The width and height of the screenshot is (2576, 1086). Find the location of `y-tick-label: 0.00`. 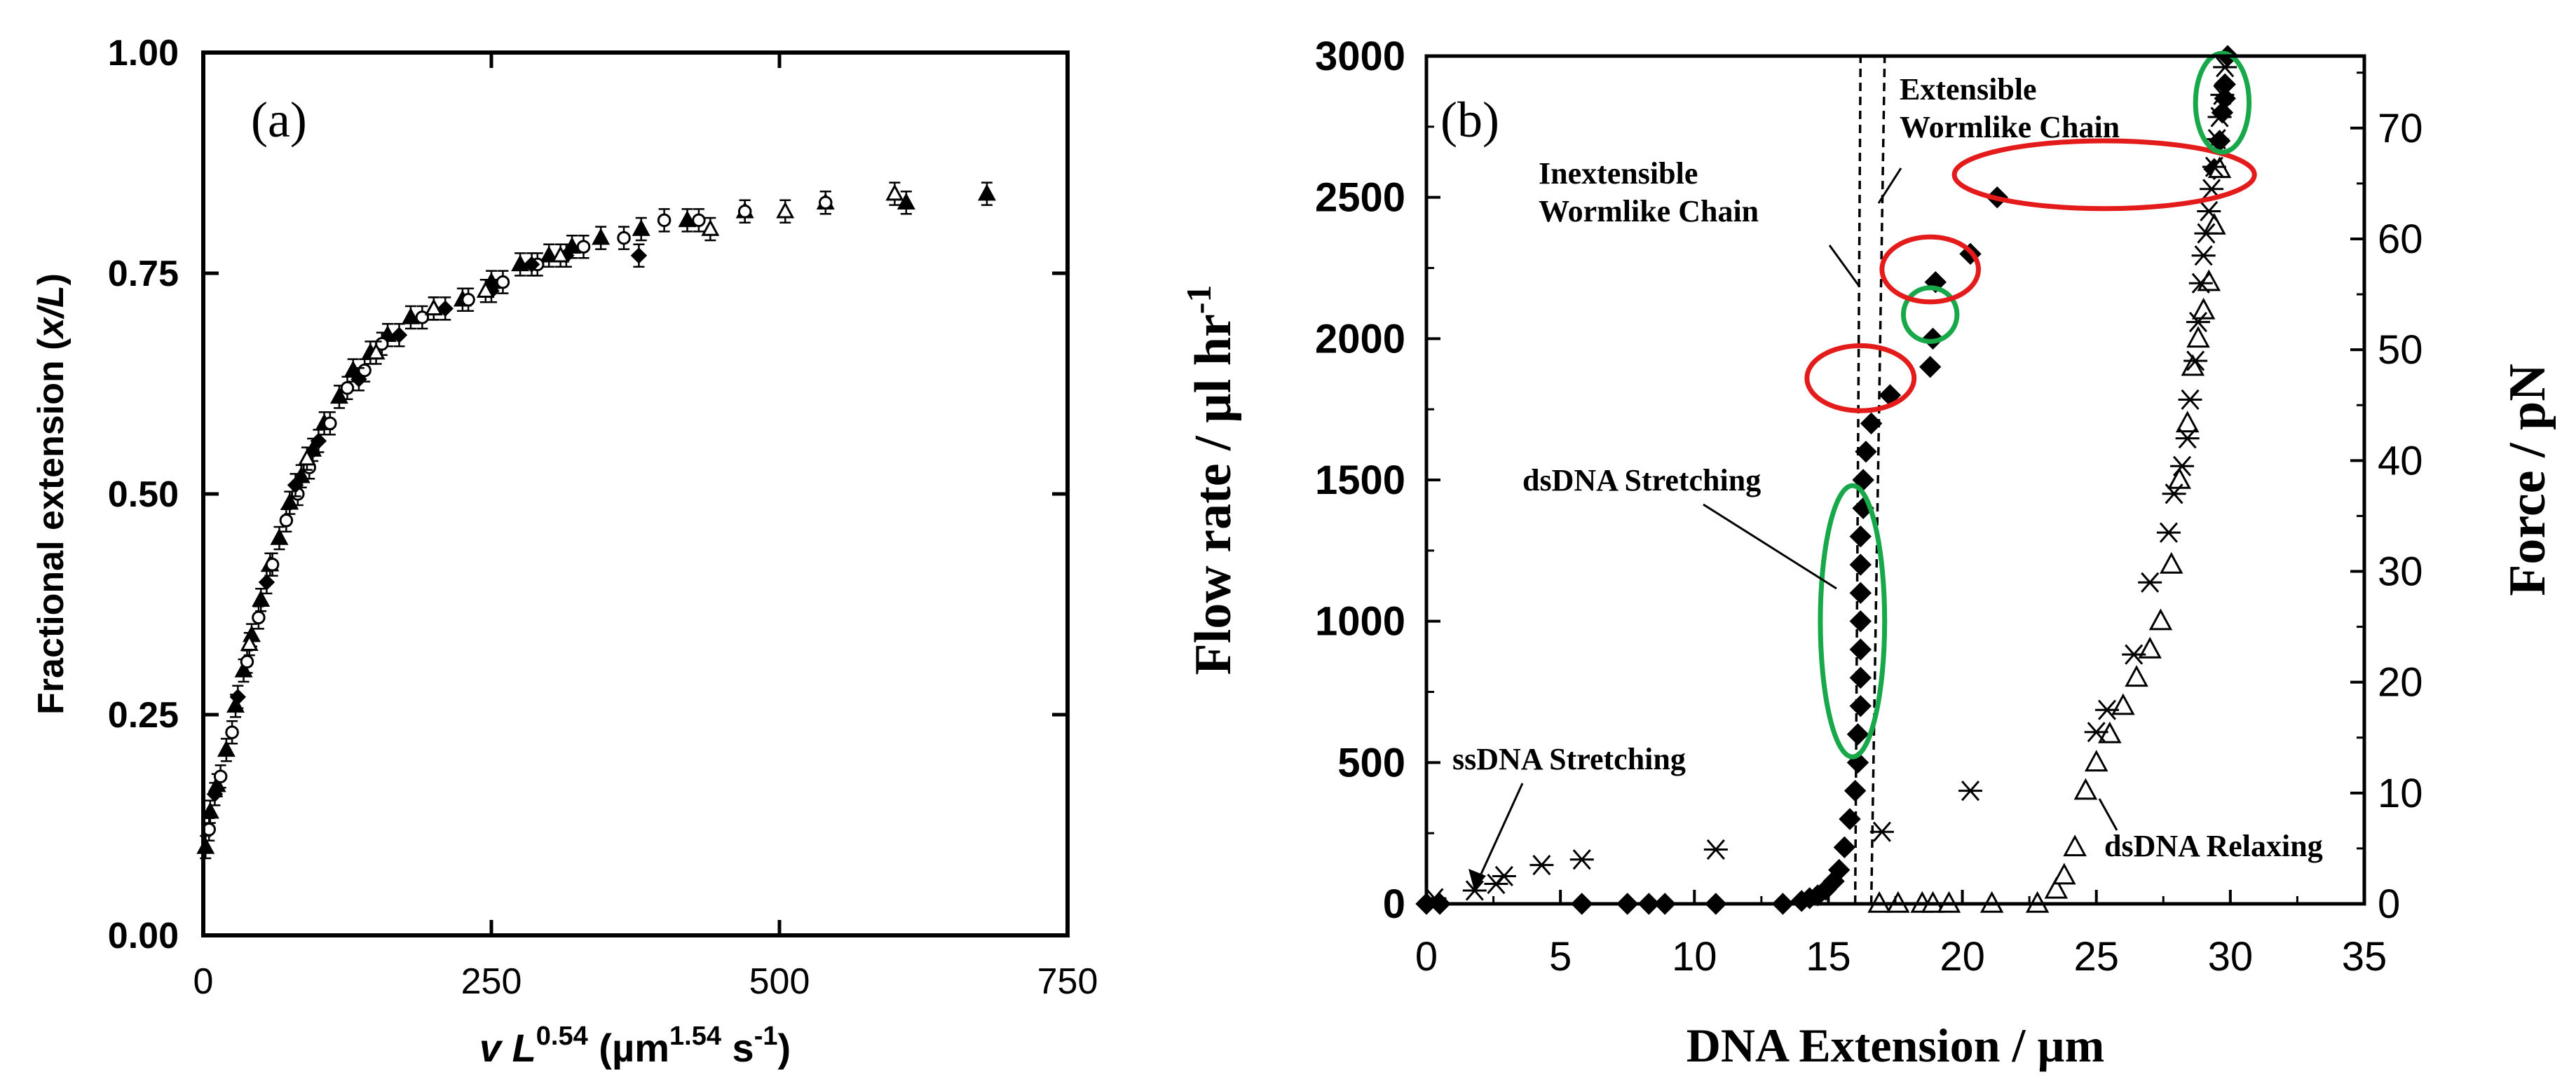

y-tick-label: 0.00 is located at coordinates (143, 936).